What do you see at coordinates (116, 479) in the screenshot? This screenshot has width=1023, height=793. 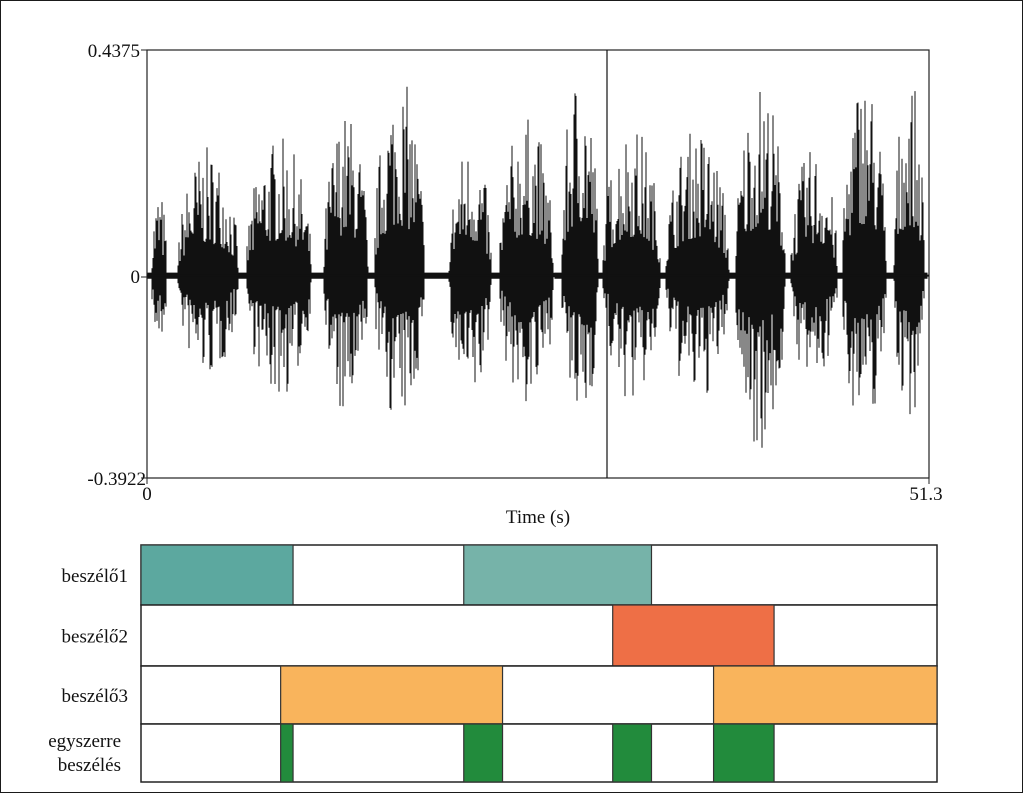 I see `y-tick-label-min: -0.3922` at bounding box center [116, 479].